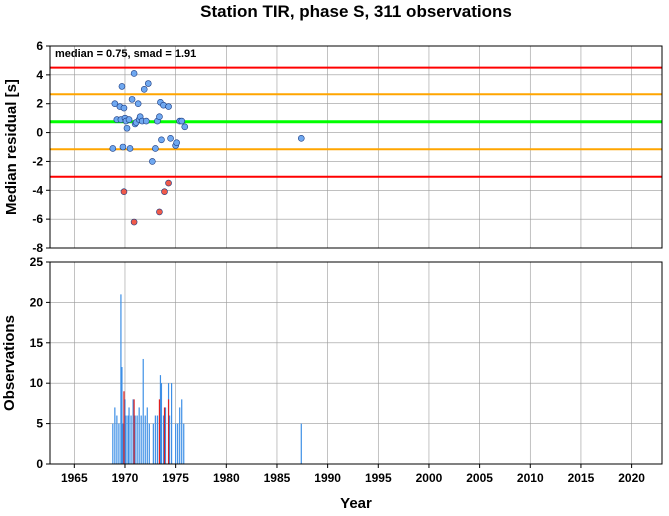 The image size is (669, 516). What do you see at coordinates (226, 478) in the screenshot?
I see `x-tick-label: 1980` at bounding box center [226, 478].